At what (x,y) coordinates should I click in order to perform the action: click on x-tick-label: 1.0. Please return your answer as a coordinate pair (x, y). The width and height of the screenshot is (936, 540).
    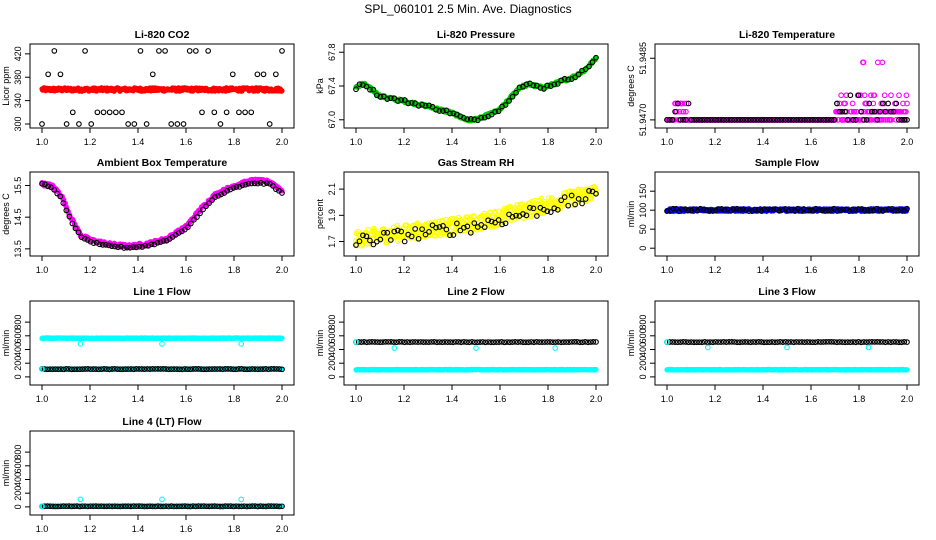
    Looking at the image, I should click on (667, 399).